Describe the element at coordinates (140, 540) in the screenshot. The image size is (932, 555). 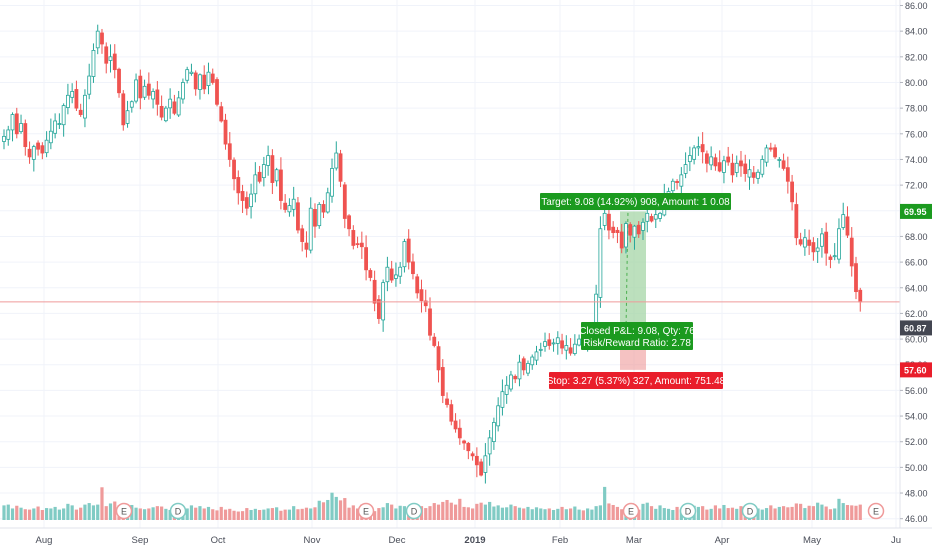
I see `time-tick-label: Sep` at that location.